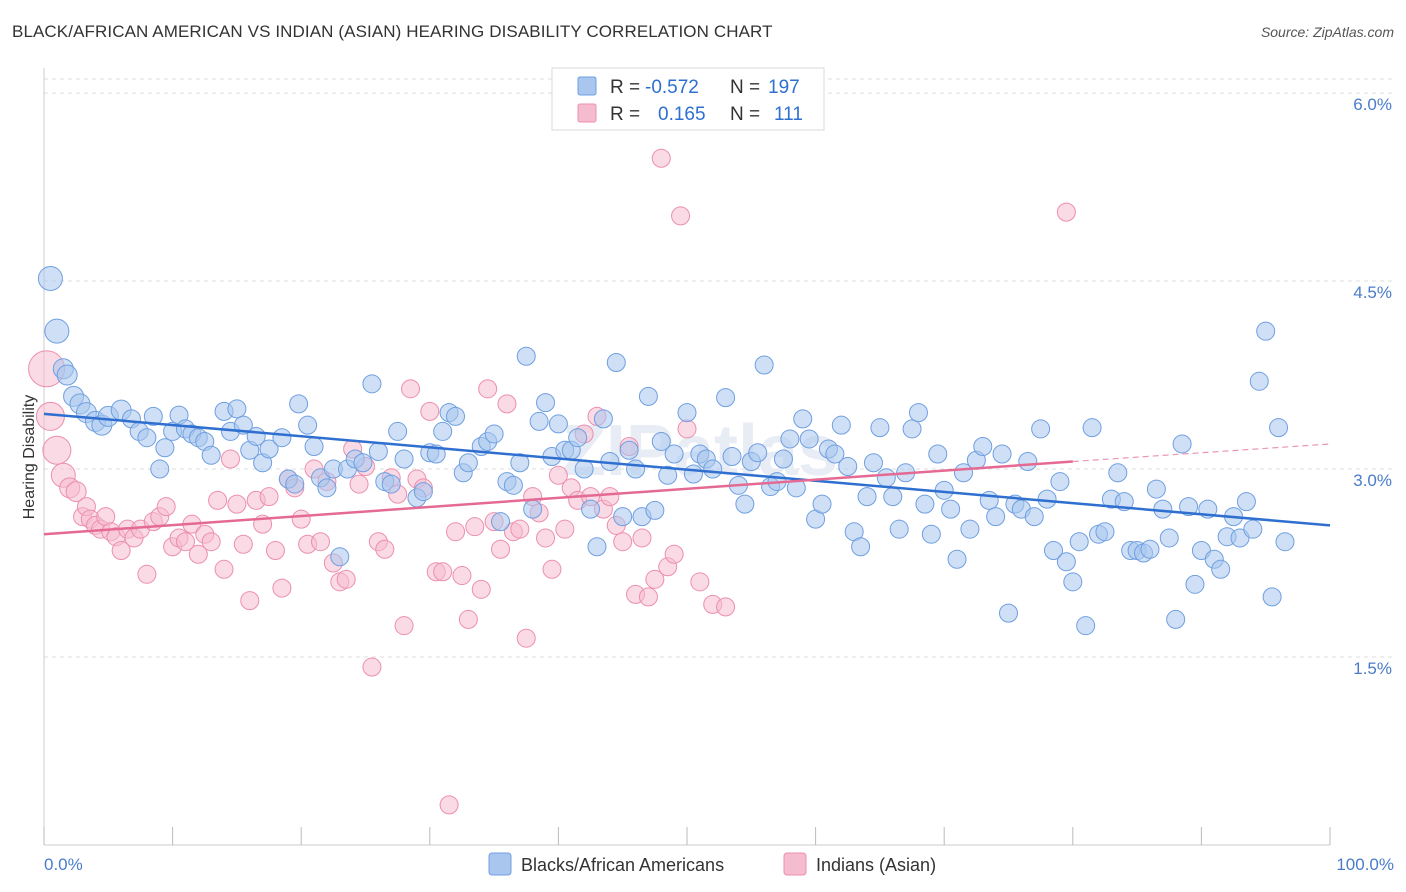  Describe the element at coordinates (587, 86) in the screenshot. I see `legend-swatch-blue` at that location.